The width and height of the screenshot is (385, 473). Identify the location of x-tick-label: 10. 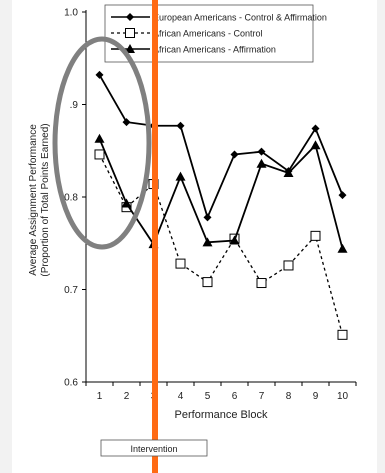
(343, 396).